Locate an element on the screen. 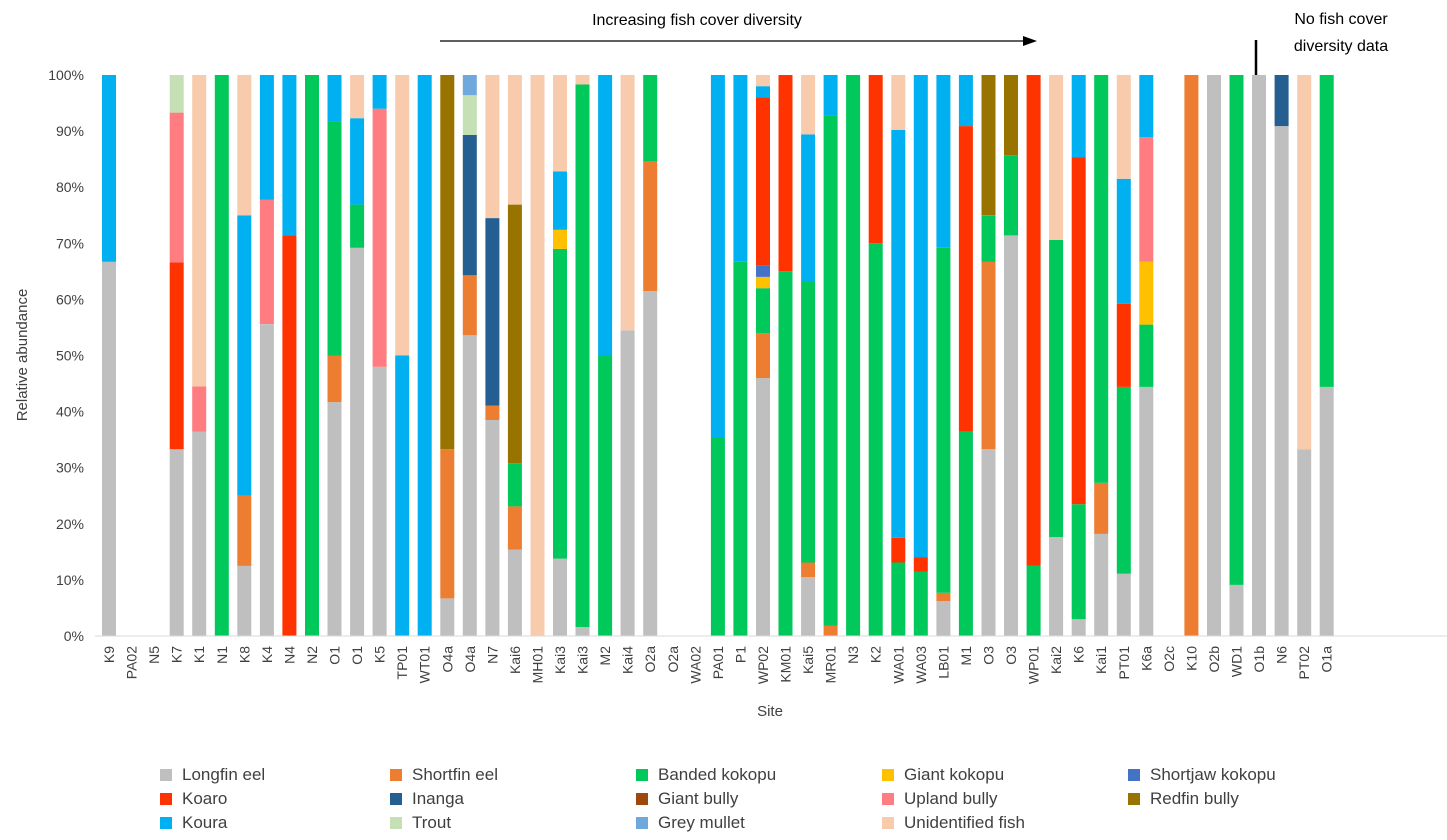 Image resolution: width=1447 pixels, height=840 pixels. x-tick-label: O1b is located at coordinates (1259, 659).